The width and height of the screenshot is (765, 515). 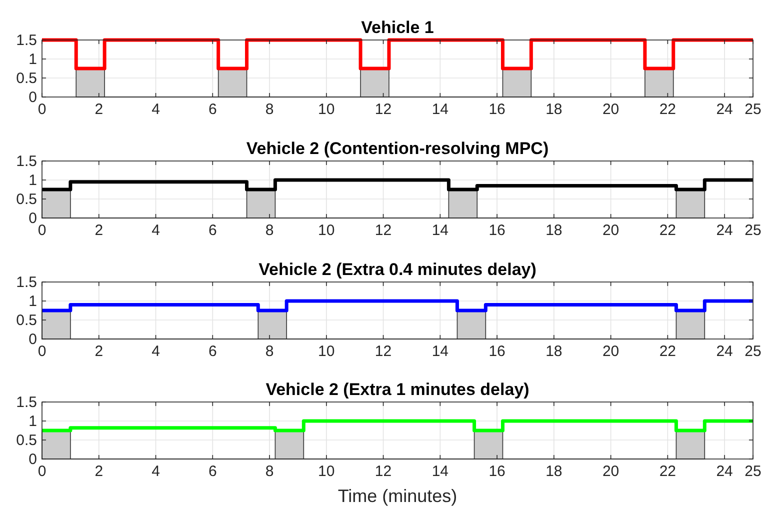 I want to click on chart-title: Vehicle 2 (Extra 0.4 minutes delay), so click(x=397, y=269).